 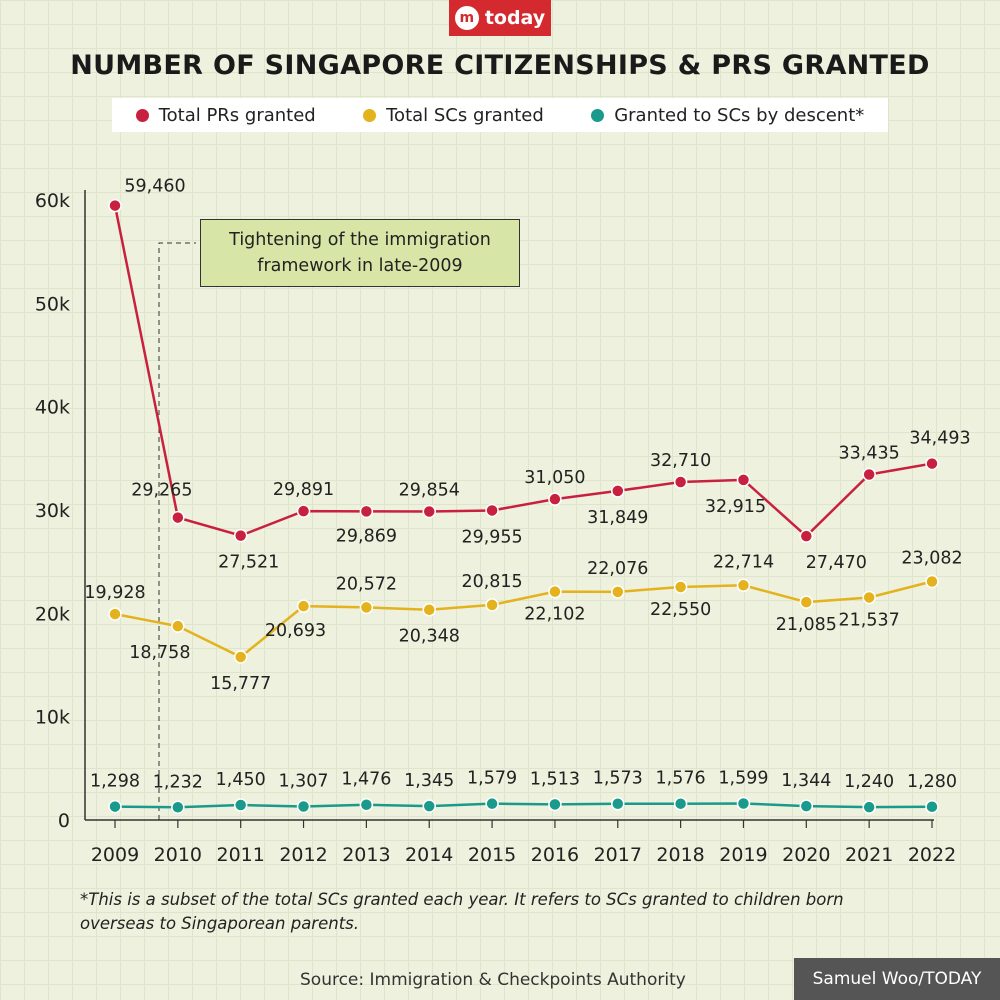 I want to click on annotation-dashed-line, so click(x=177, y=531).